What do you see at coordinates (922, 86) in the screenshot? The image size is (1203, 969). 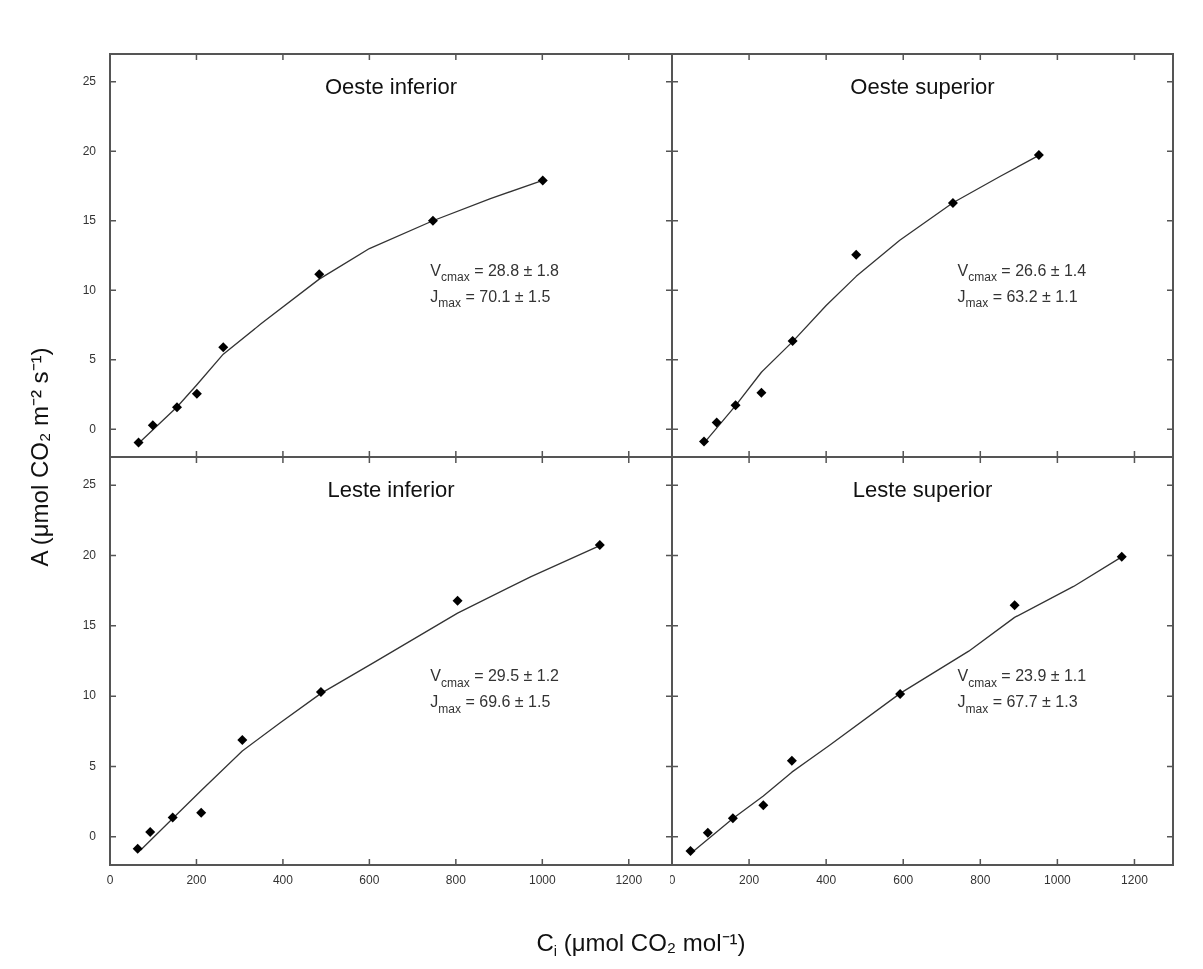 I see `text: Oeste superior` at bounding box center [922, 86].